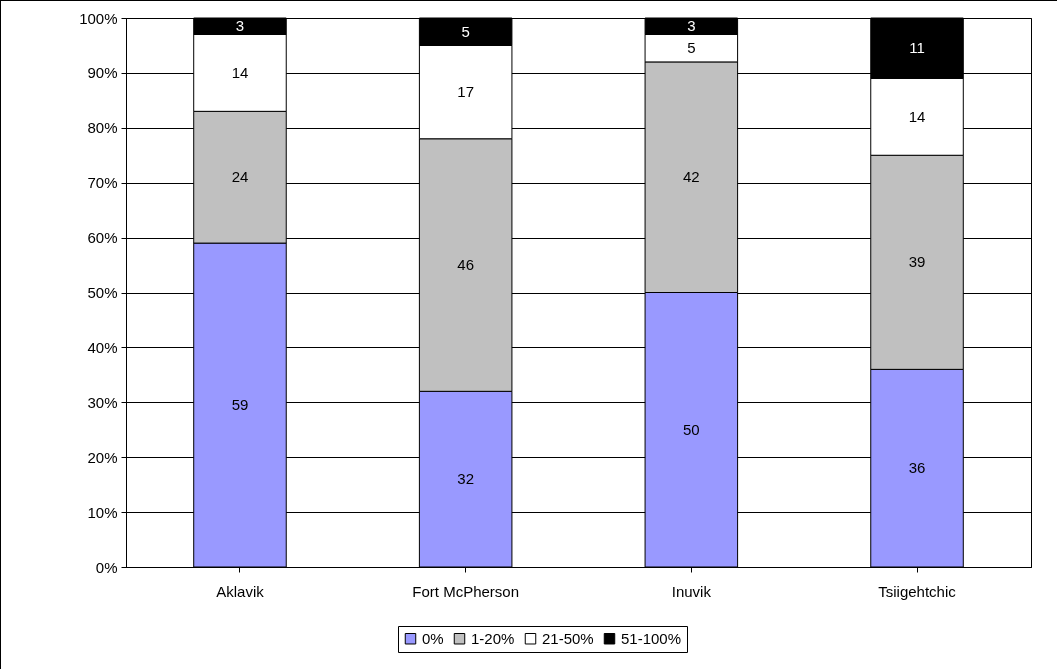 The width and height of the screenshot is (1059, 671). Describe the element at coordinates (102, 402) in the screenshot. I see `y-tick-label: 30%` at that location.